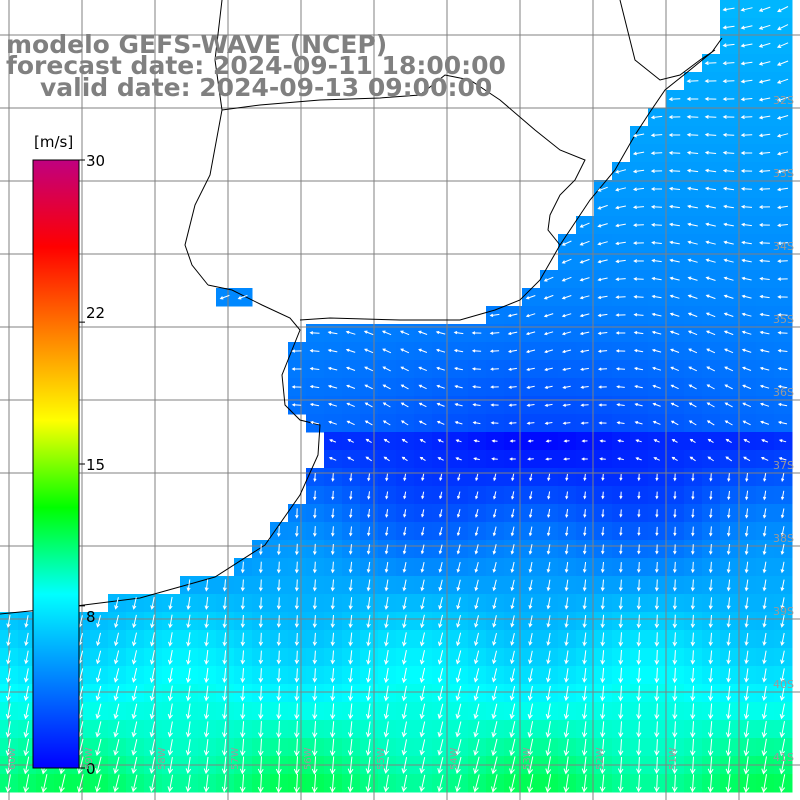 Image resolution: width=800 pixels, height=800 pixels. Describe the element at coordinates (96, 313) in the screenshot. I see `colorbar-tick-22: 22` at that location.